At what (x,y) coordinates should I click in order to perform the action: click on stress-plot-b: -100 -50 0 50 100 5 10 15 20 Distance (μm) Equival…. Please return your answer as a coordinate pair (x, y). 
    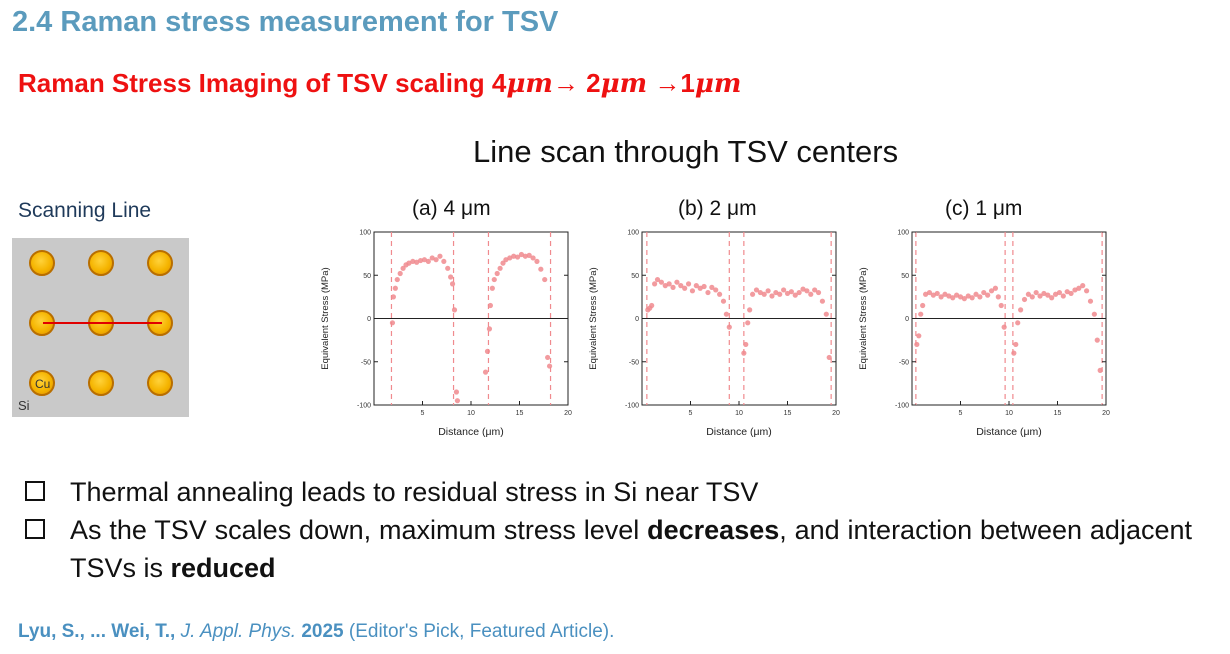
    Looking at the image, I should click on (714, 334).